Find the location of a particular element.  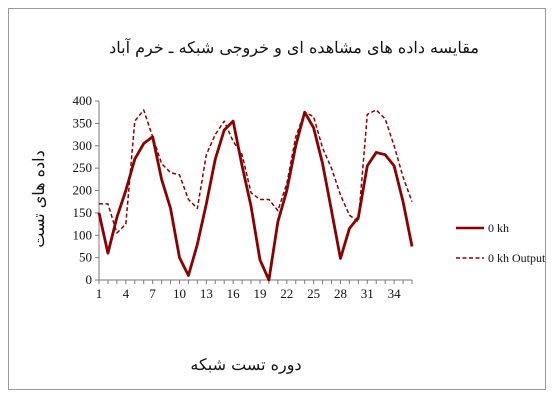

x-tick-label: 19 is located at coordinates (259, 293).